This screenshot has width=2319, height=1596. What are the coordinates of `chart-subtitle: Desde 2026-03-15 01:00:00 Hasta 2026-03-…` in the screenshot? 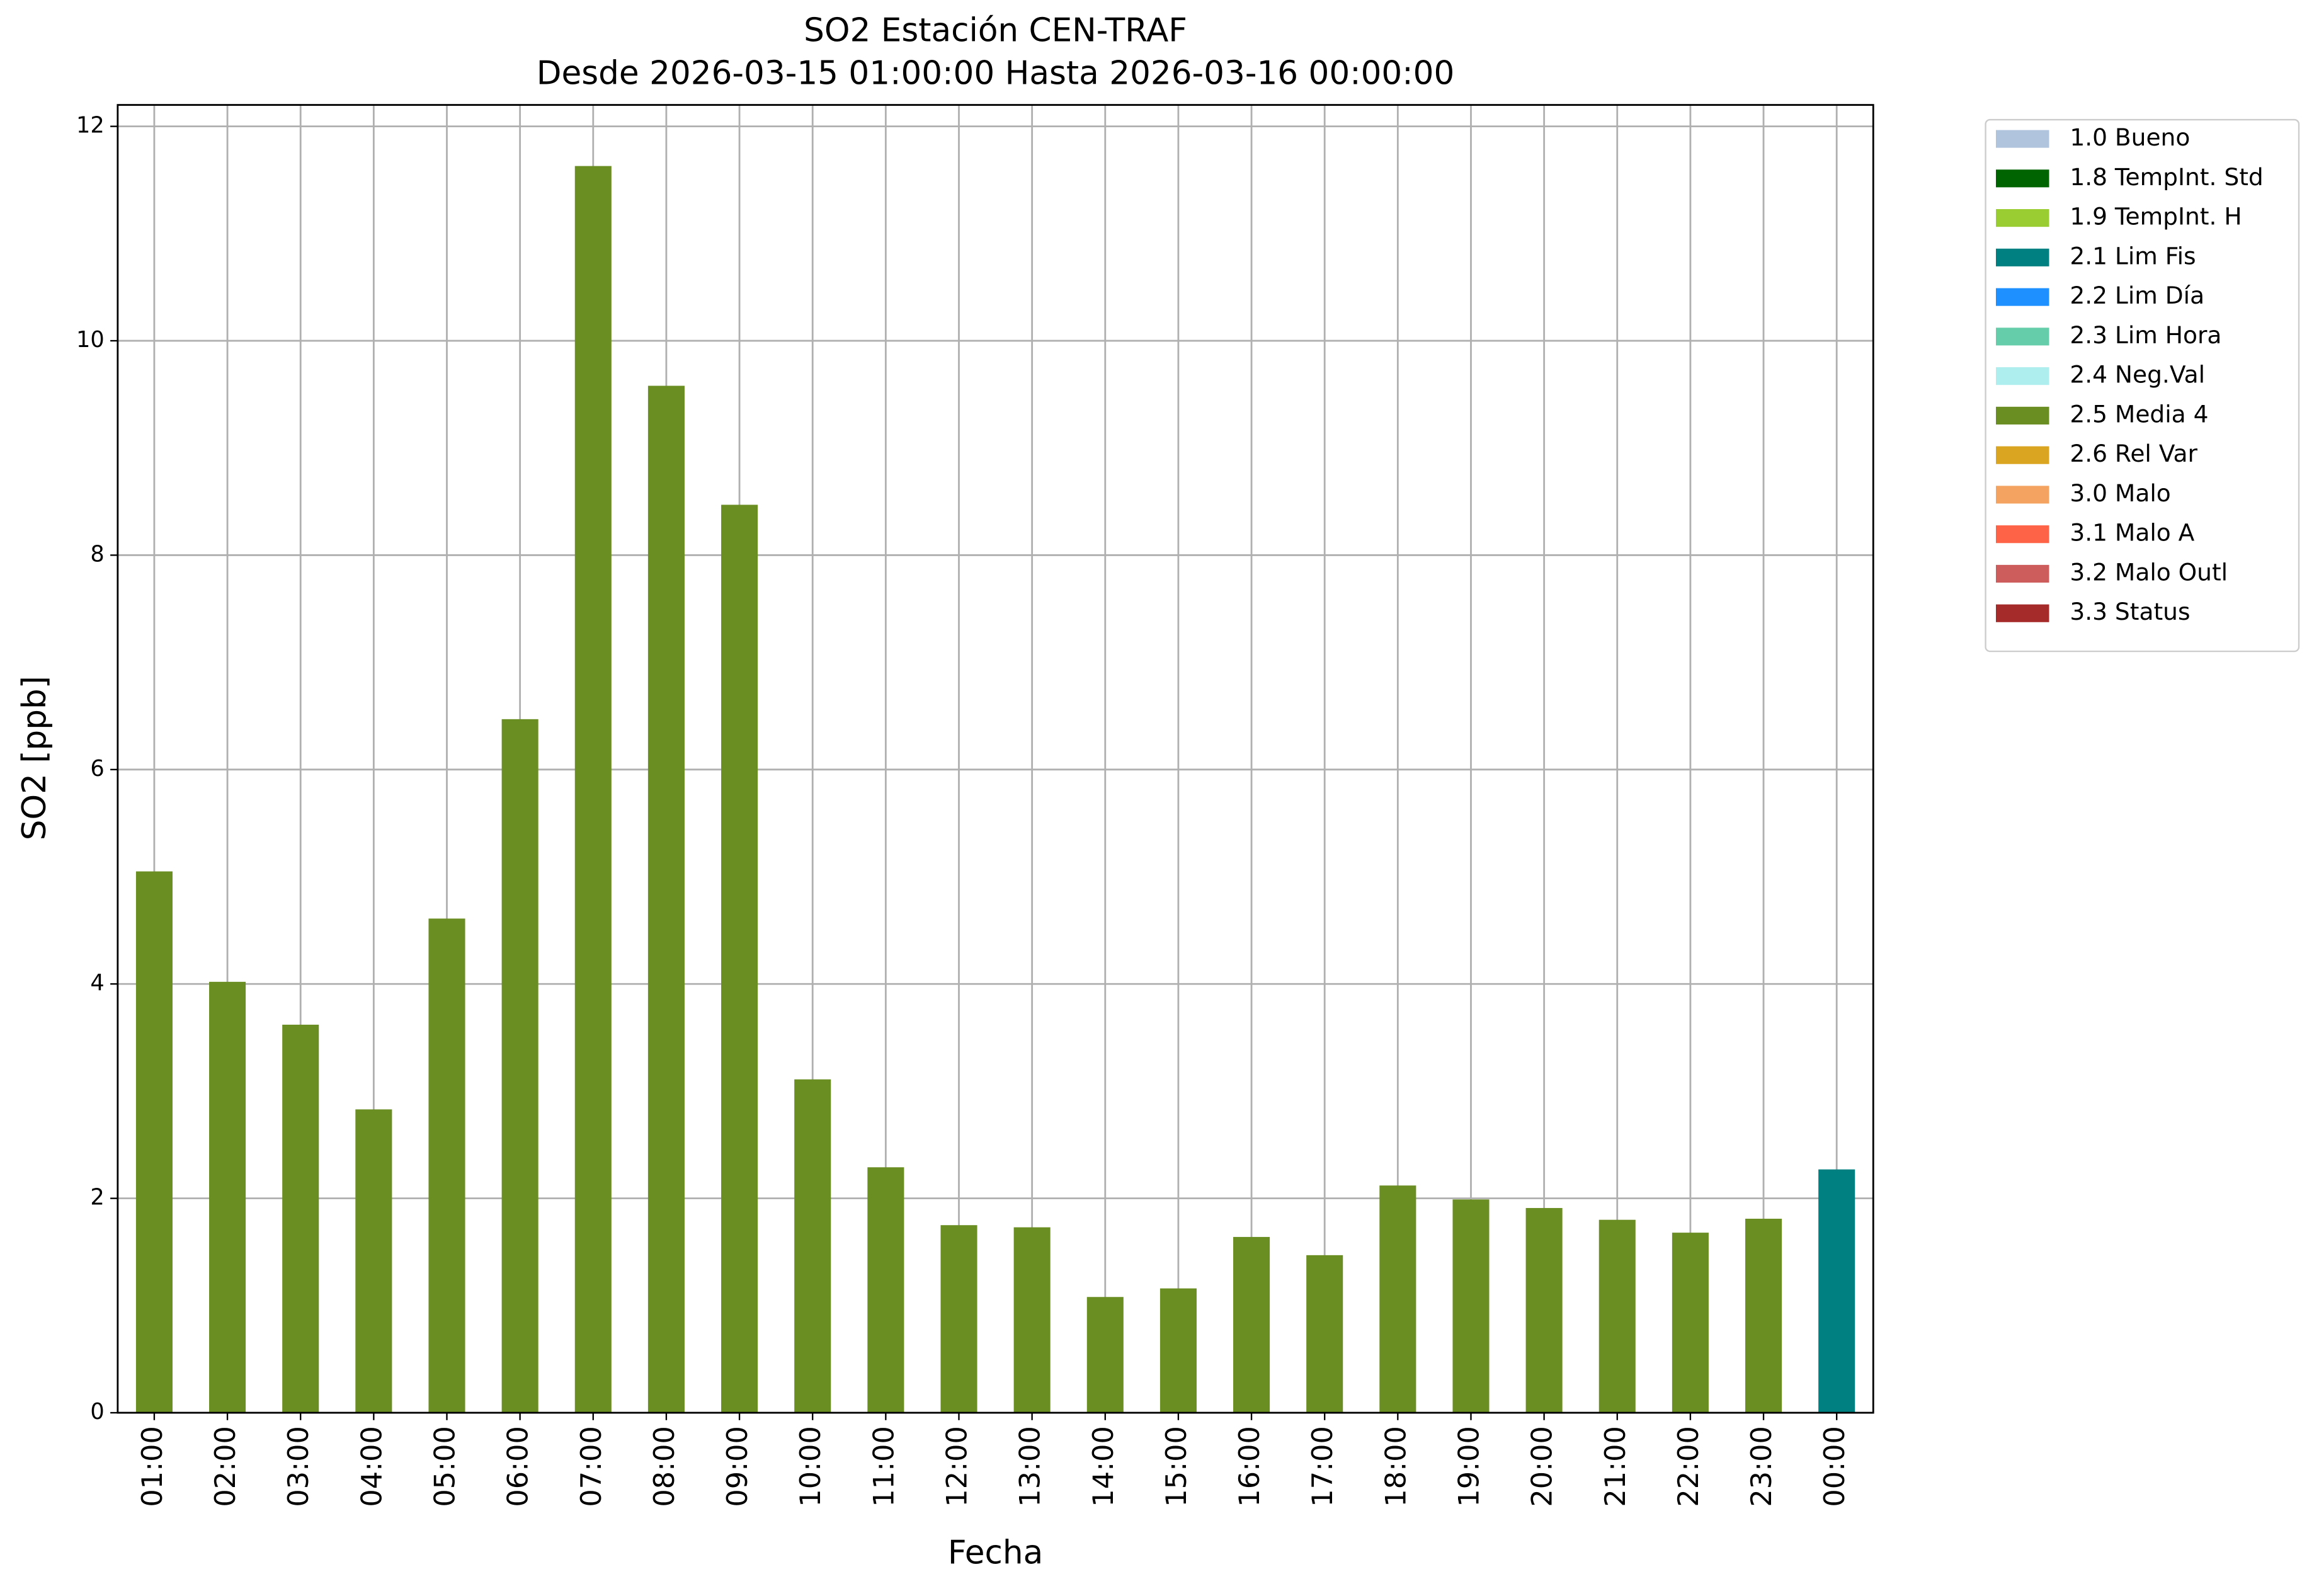 It's located at (996, 74).